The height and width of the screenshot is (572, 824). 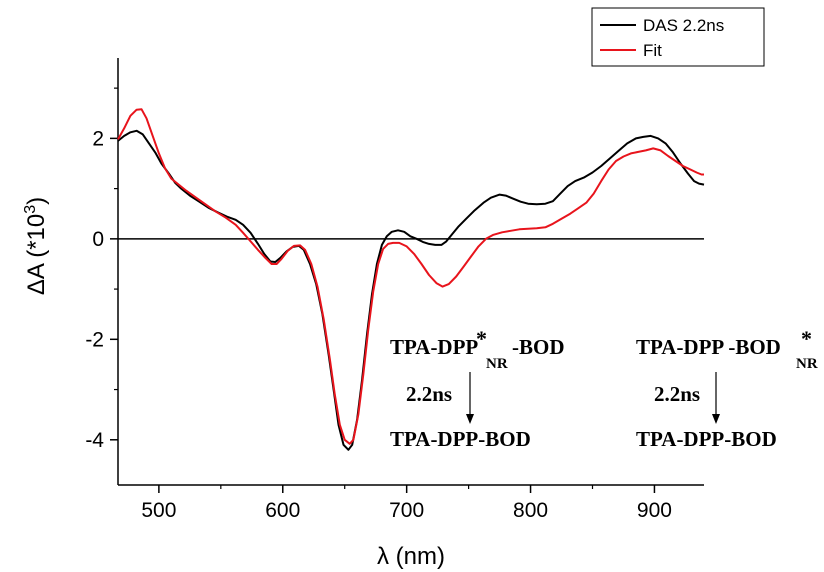 What do you see at coordinates (477, 388) in the screenshot?
I see `annotation-1: TPA-DPP * NR -BOD 2.2ns TPA-DPP-BOD` at bounding box center [477, 388].